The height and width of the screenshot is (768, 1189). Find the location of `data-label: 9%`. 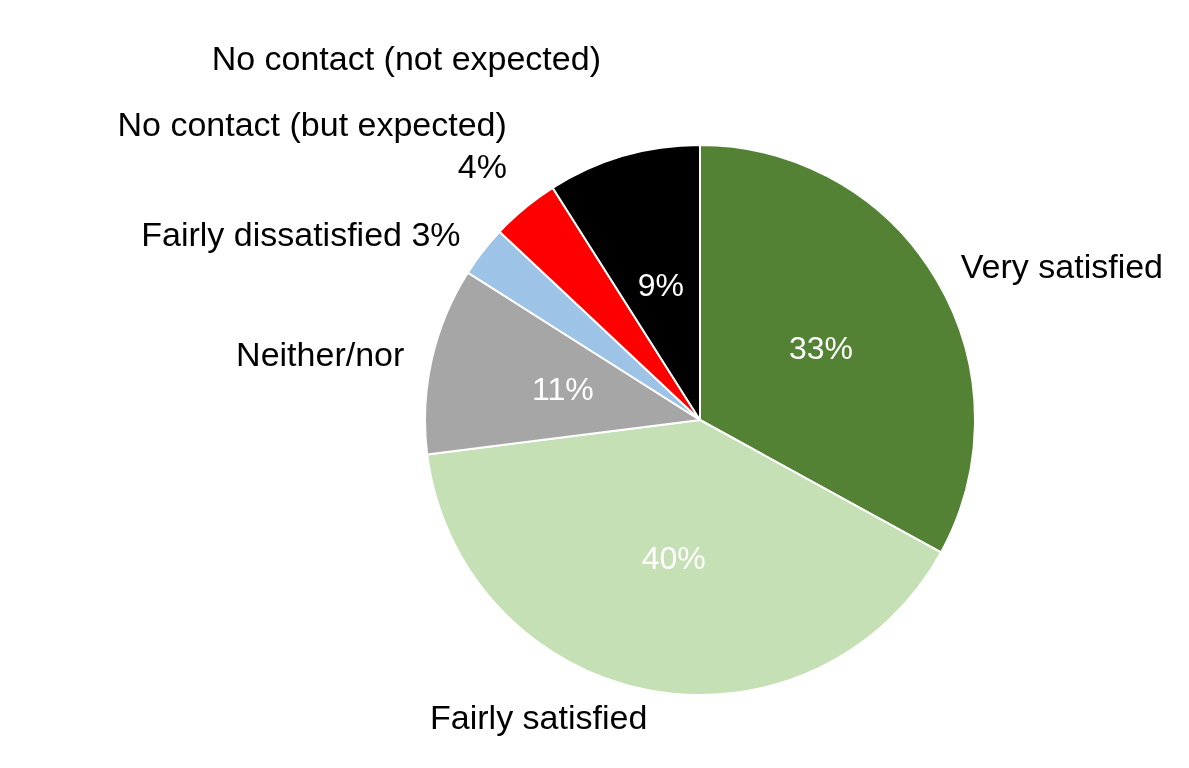

data-label: 9% is located at coordinates (660, 285).